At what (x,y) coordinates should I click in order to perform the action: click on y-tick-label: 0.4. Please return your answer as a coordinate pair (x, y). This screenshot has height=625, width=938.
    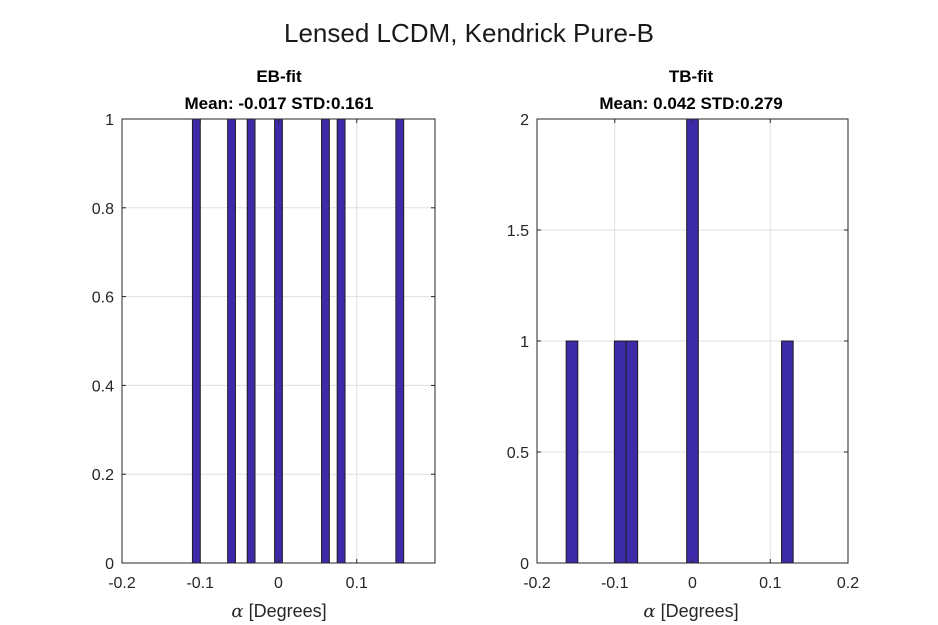
    Looking at the image, I should click on (103, 386).